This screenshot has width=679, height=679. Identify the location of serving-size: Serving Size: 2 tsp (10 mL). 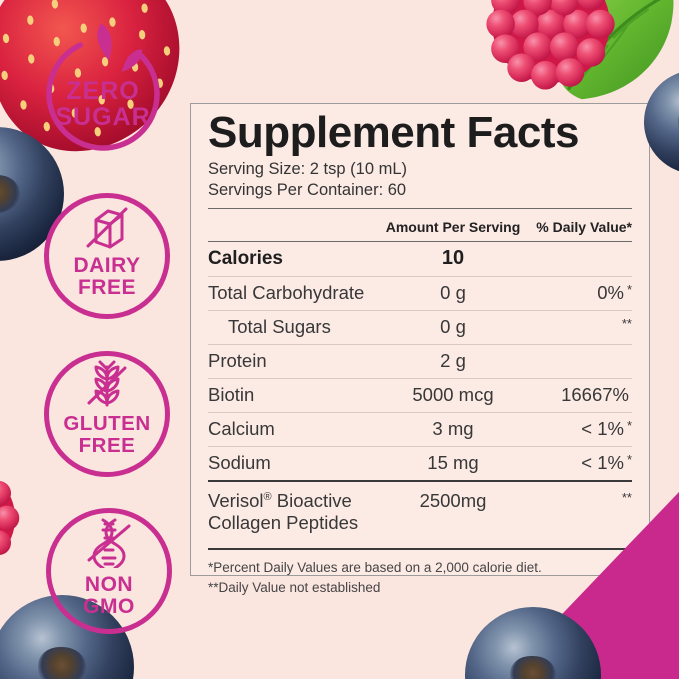
(307, 168).